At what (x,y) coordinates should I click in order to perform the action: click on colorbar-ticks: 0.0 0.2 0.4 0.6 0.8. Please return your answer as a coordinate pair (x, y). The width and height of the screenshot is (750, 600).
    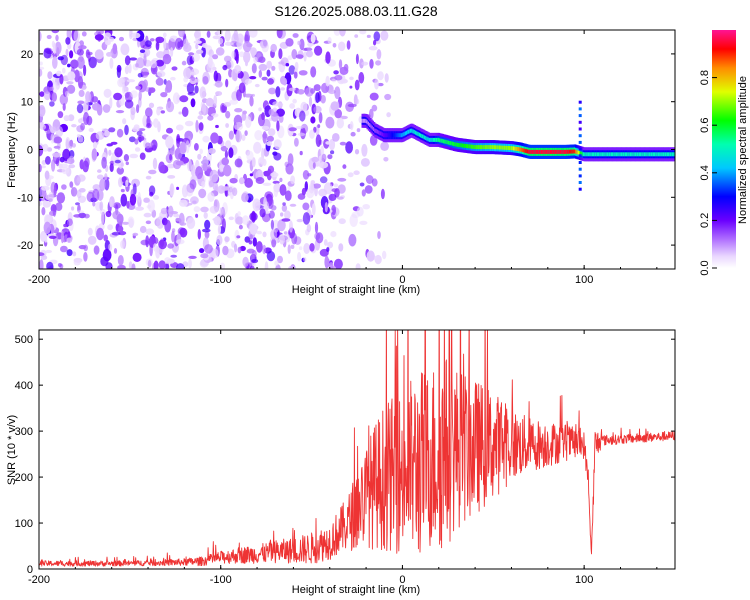
    Looking at the image, I should click on (708, 173).